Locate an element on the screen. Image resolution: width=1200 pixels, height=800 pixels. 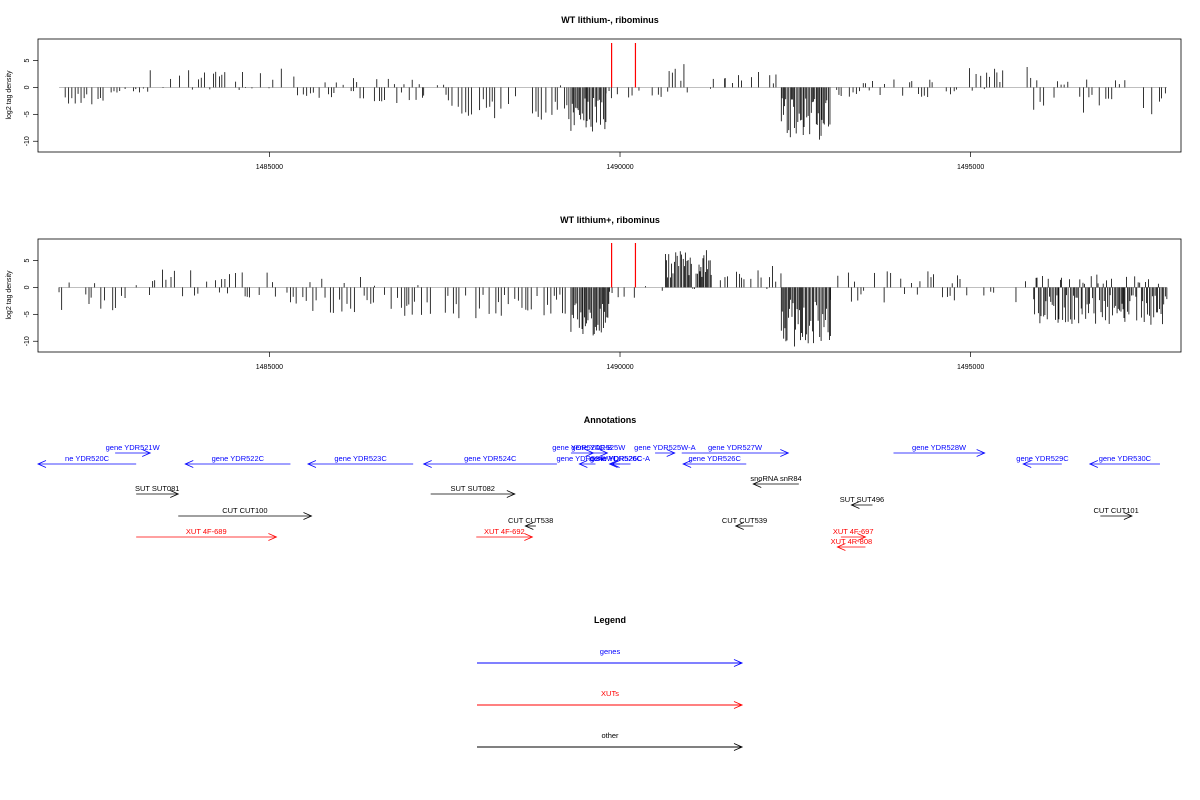
feature-gene: gene YDR526C is located at coordinates (714, 461).